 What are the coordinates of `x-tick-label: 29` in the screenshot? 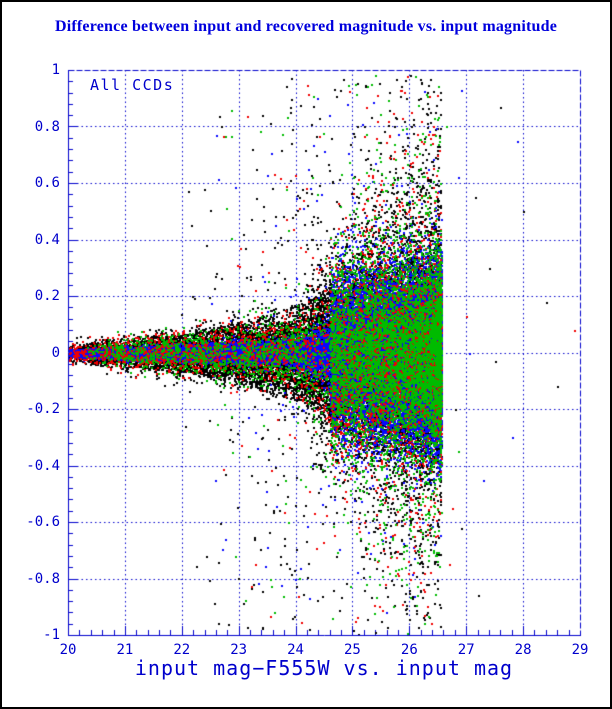 It's located at (580, 650).